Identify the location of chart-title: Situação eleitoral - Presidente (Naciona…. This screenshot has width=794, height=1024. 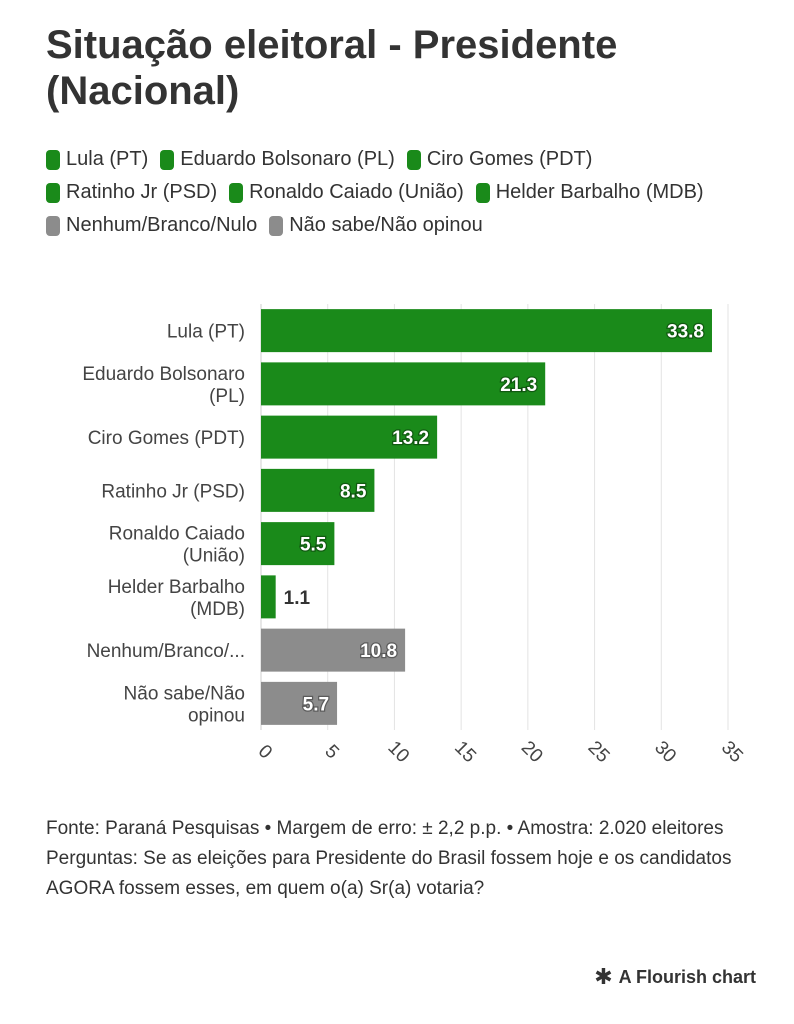
(332, 68).